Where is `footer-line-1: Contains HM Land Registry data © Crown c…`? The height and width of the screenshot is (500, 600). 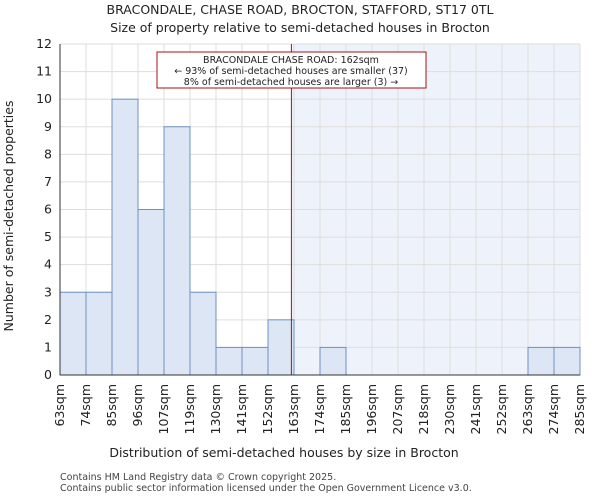 footer-line-1: Contains HM Land Registry data © Crown c… is located at coordinates (198, 477).